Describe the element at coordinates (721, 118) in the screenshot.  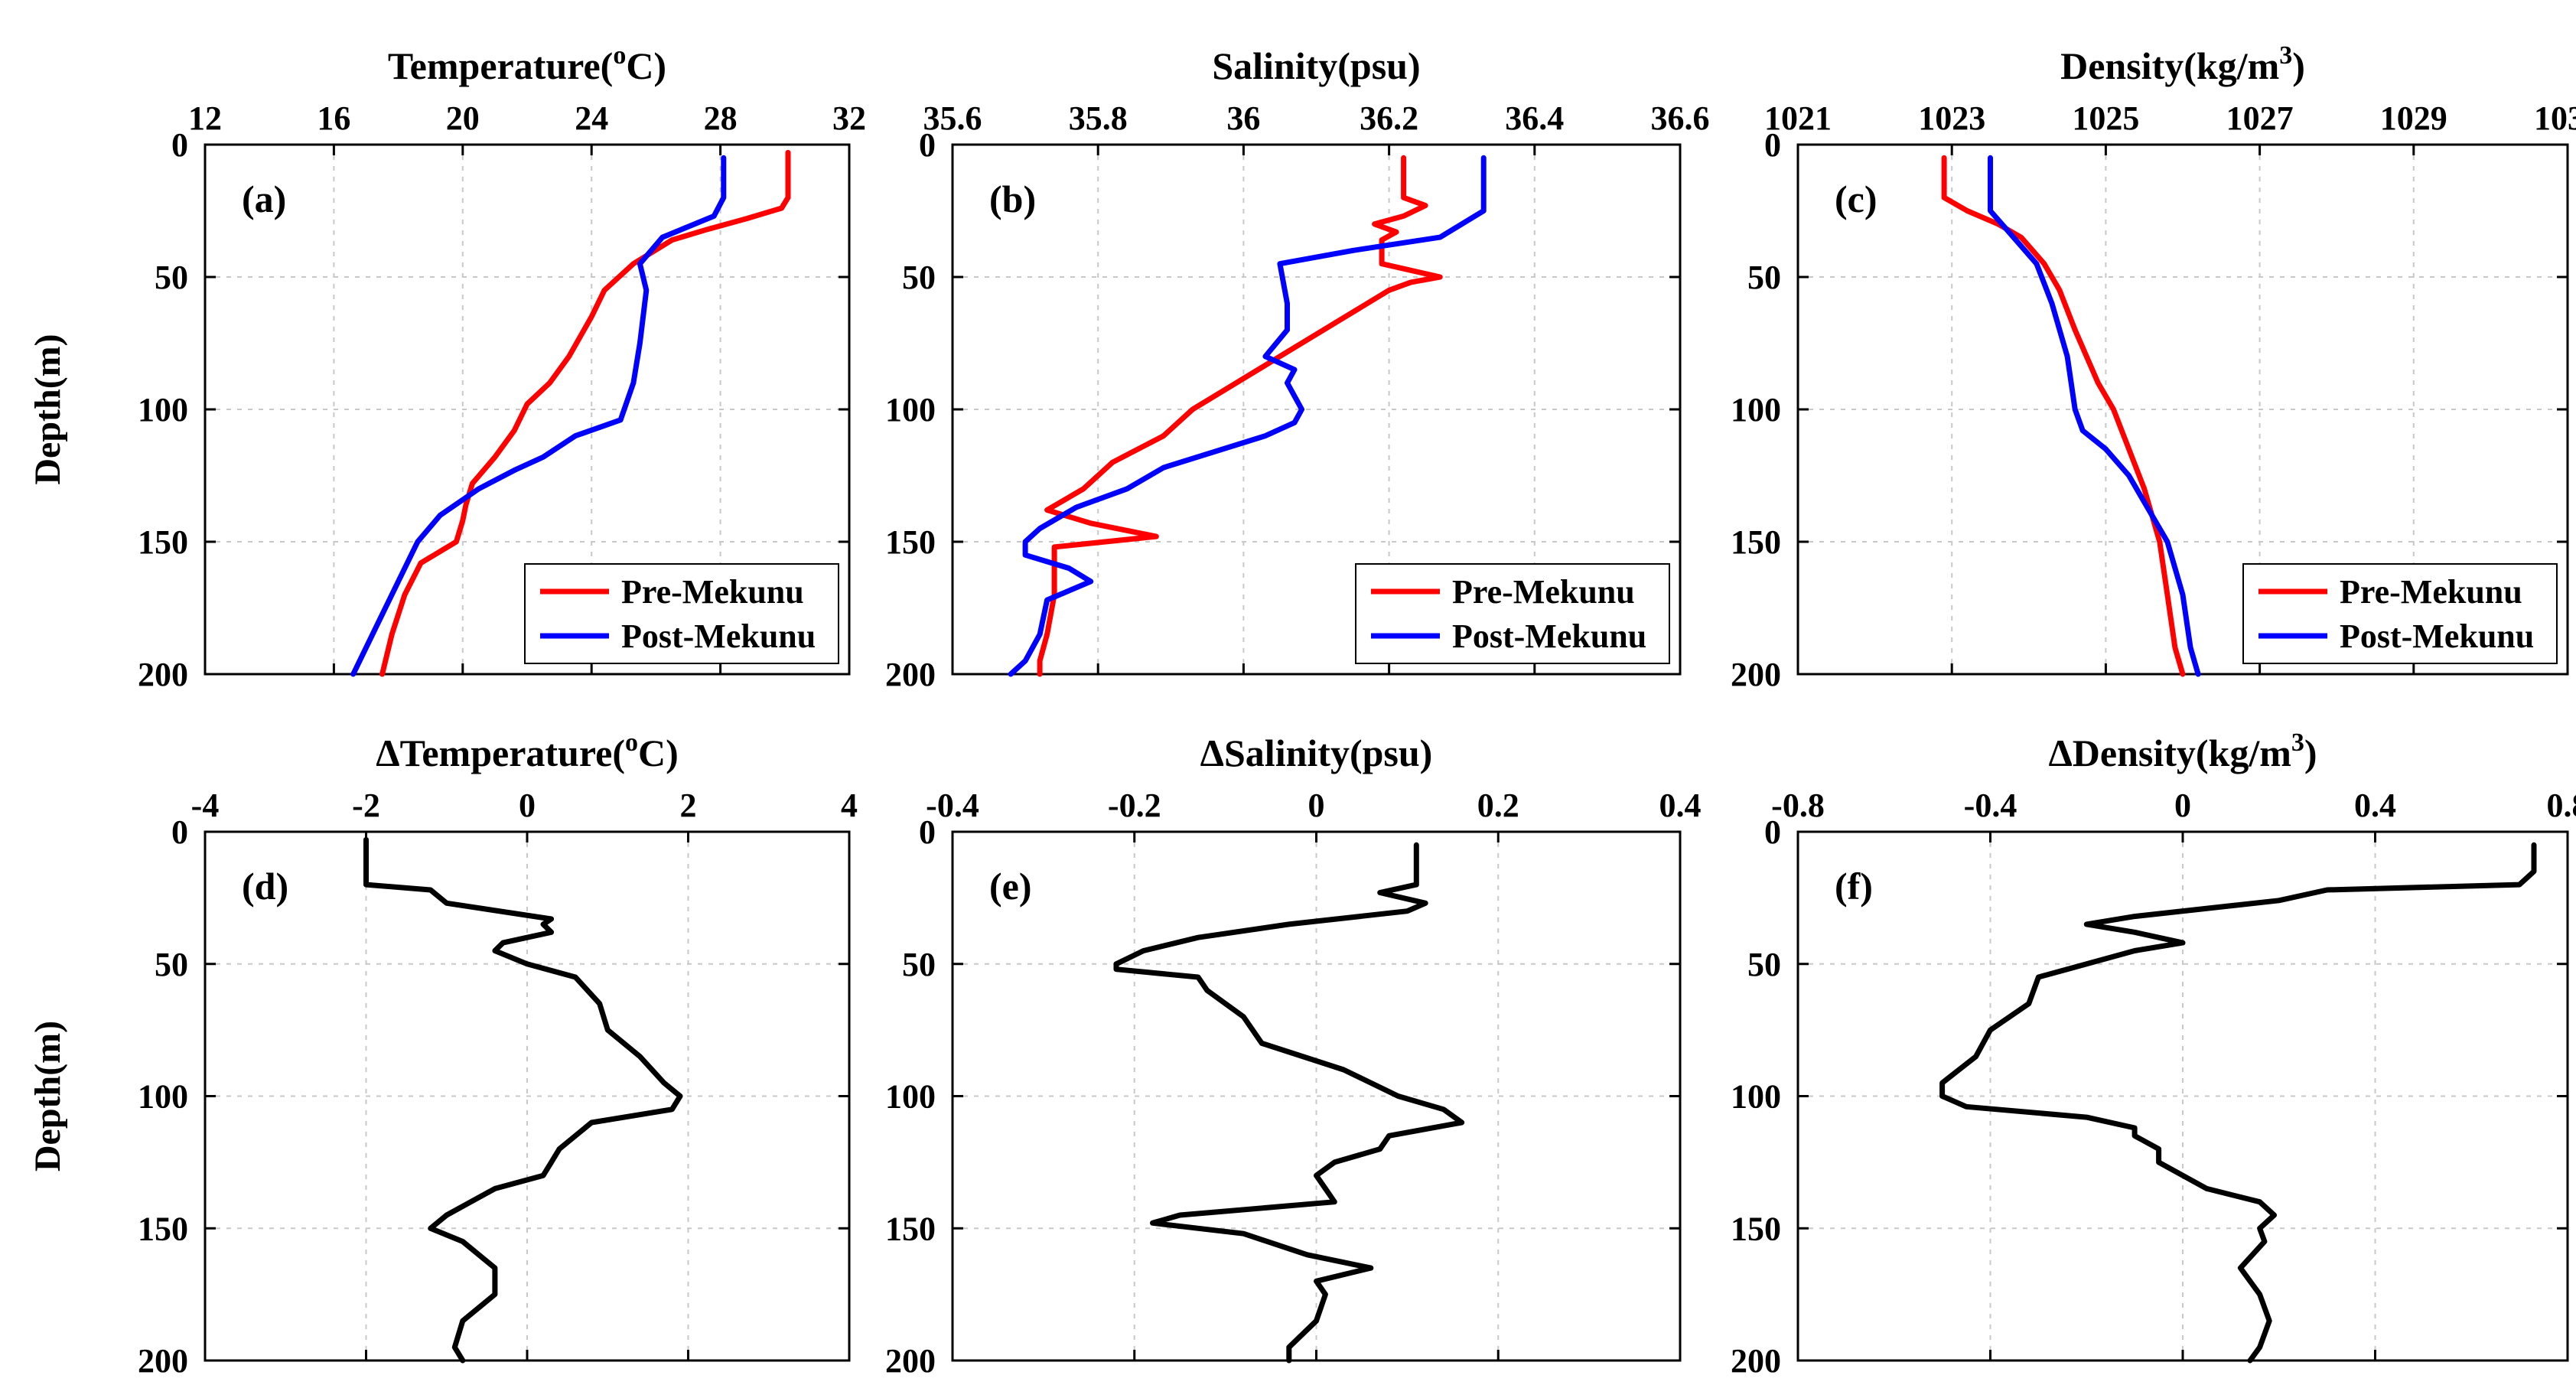
I see `x-tick-label: 28` at that location.